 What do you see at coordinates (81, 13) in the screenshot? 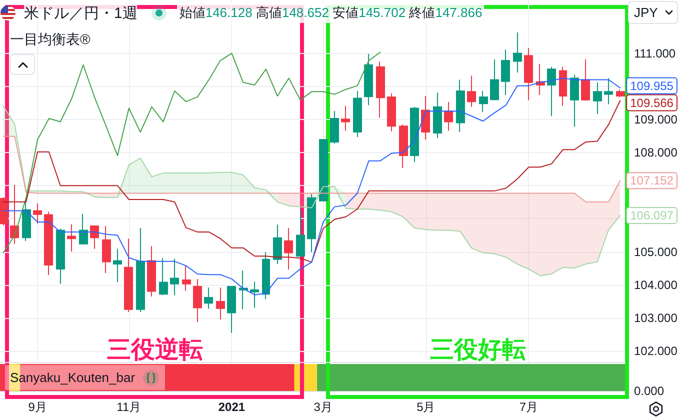
I see `chart-title: 米ドル／円・1週` at bounding box center [81, 13].